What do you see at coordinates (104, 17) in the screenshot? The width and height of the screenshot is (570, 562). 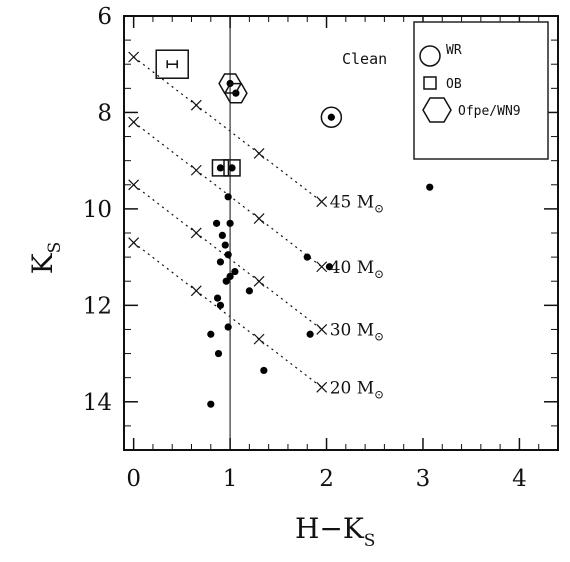 I see `y-tick-label: 6` at bounding box center [104, 17].